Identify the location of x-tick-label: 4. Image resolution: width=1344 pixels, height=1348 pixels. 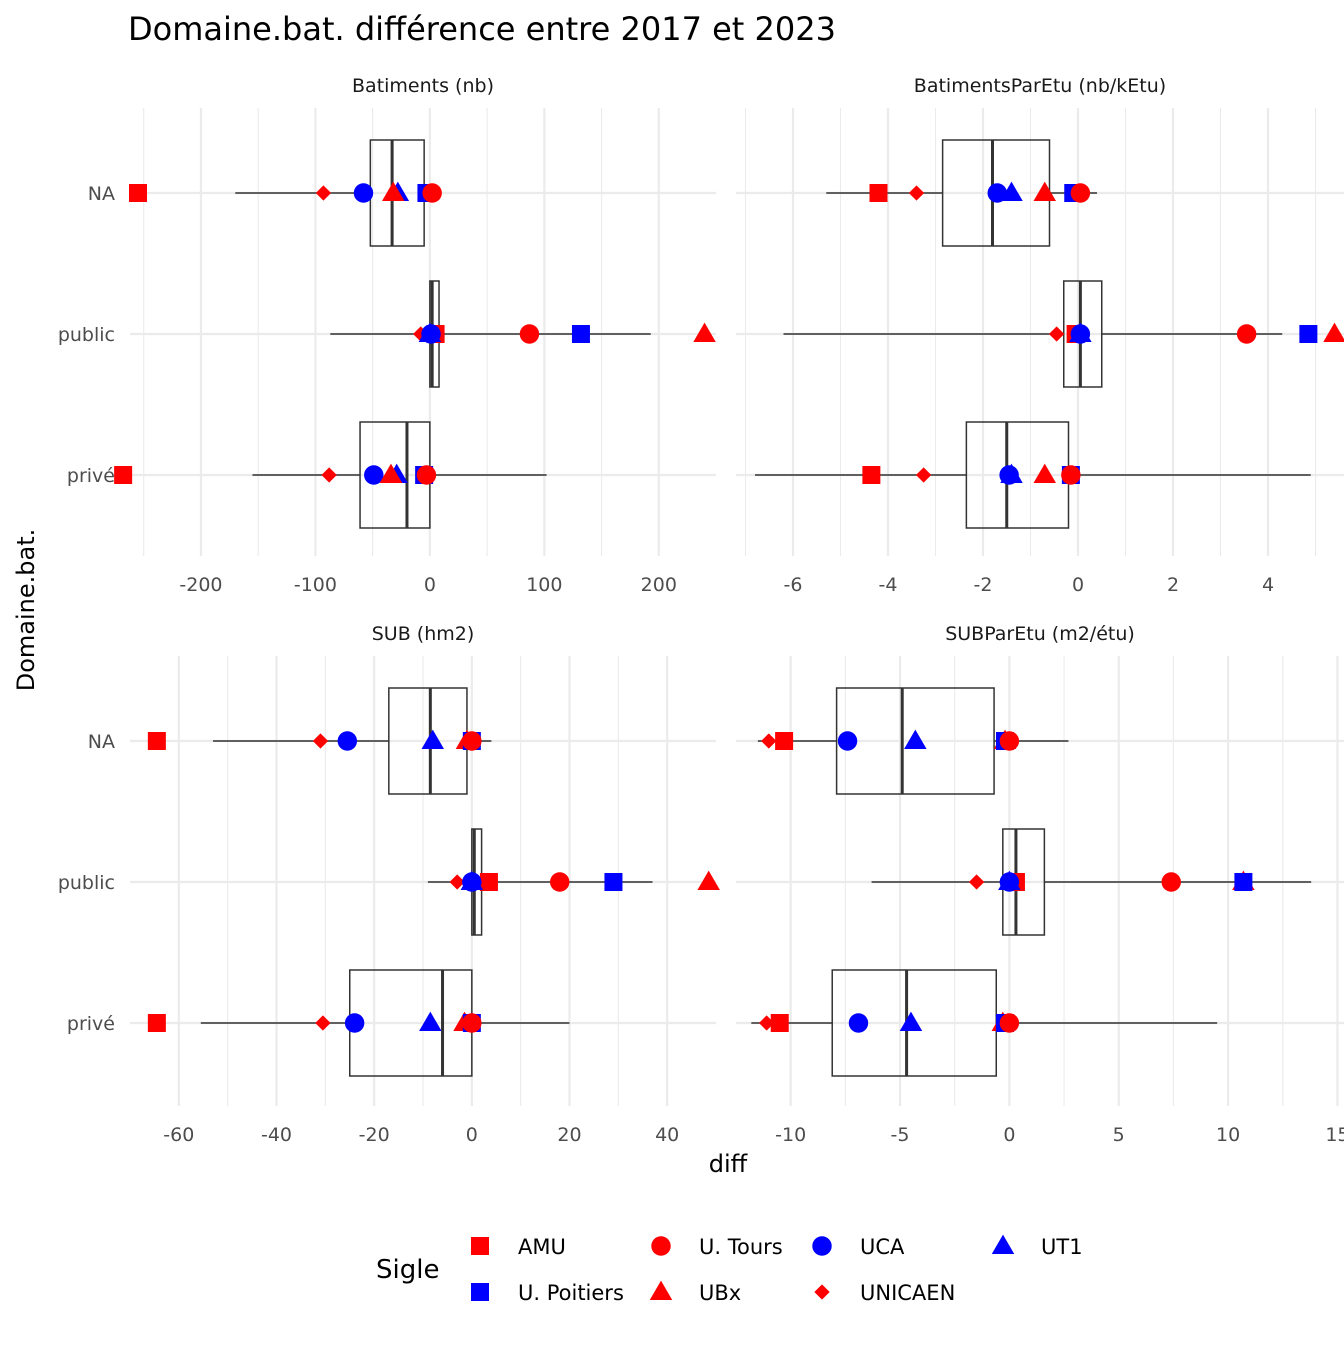
(1268, 585).